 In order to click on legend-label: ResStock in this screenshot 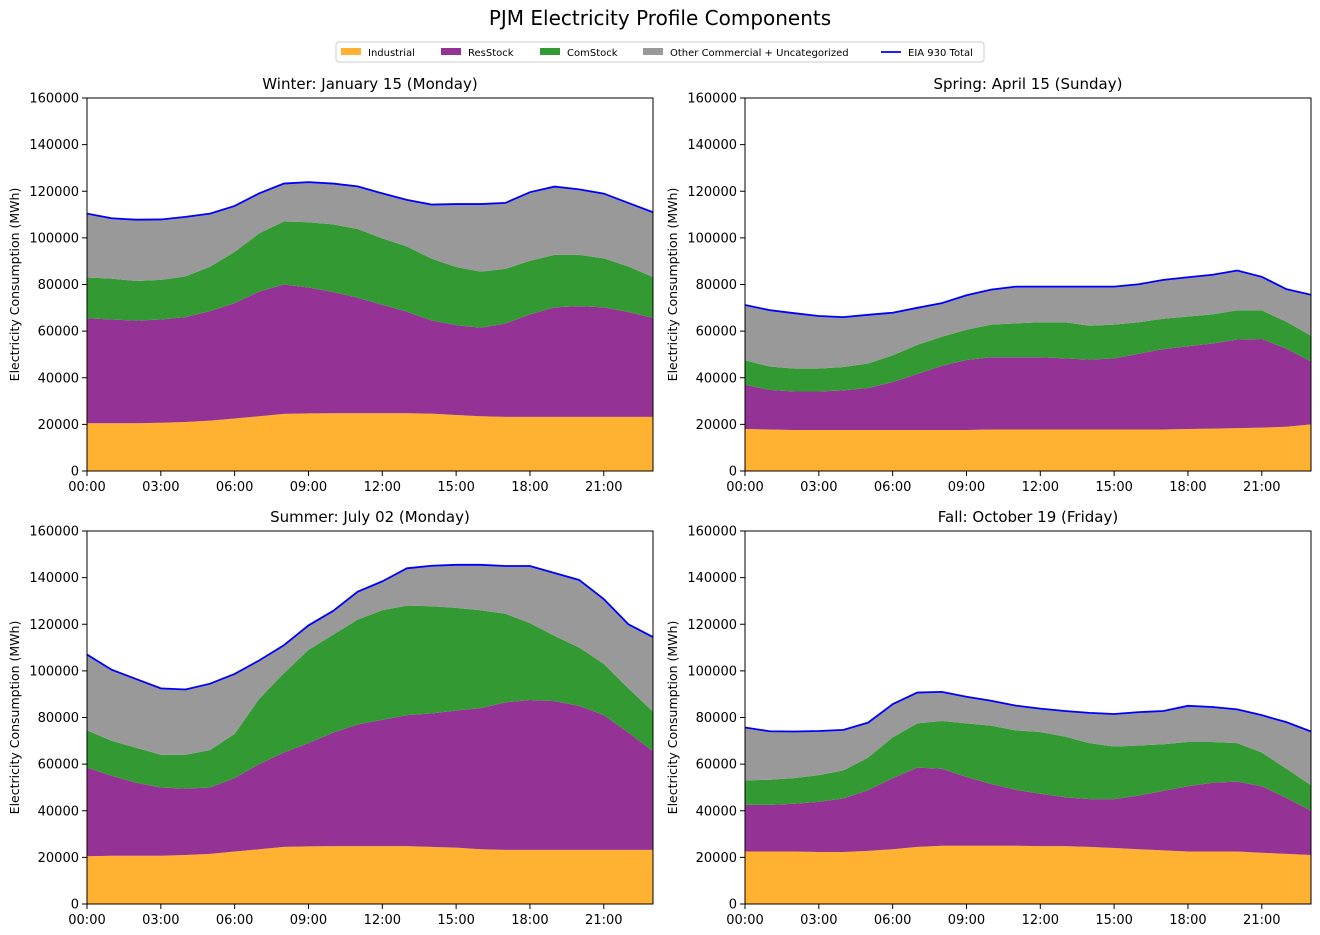, I will do `click(491, 53)`.